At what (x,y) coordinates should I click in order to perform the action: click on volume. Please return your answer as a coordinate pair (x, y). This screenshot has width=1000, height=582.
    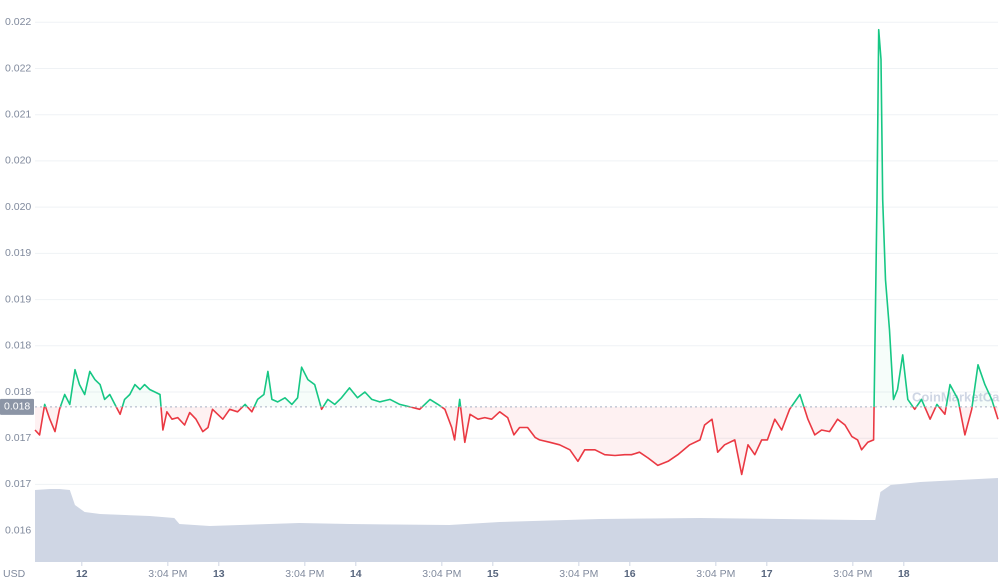
    Looking at the image, I should click on (516, 520).